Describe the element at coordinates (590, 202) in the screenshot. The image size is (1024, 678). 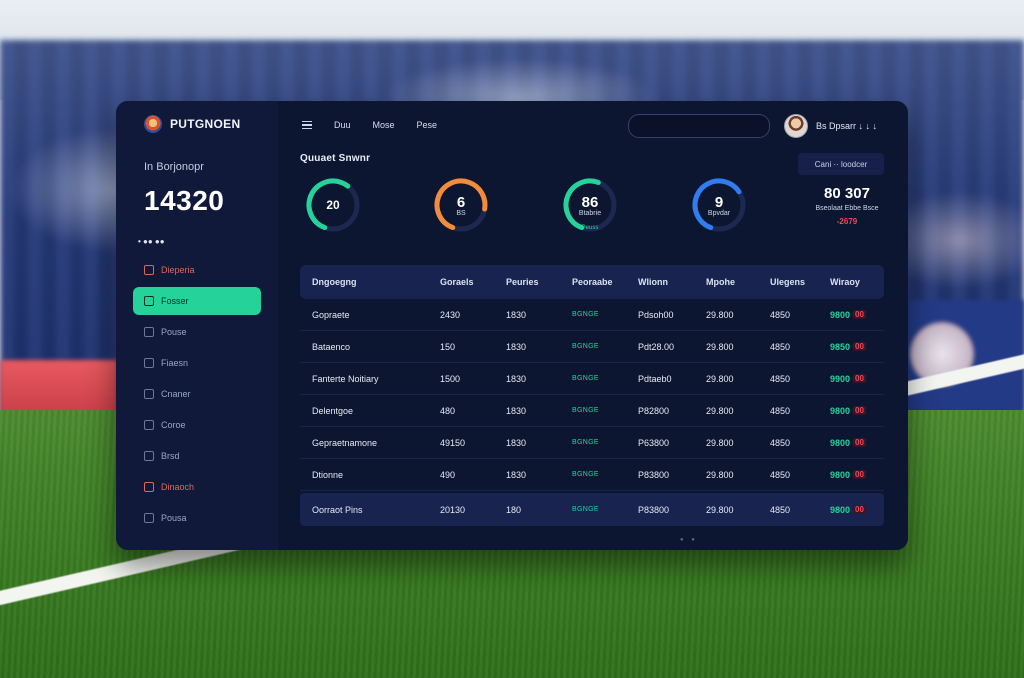
I see `gauge-value: 86` at that location.